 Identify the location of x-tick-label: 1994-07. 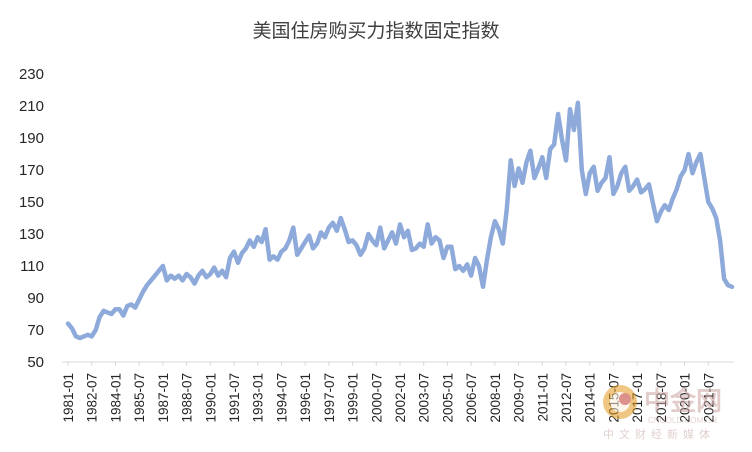
(281, 398).